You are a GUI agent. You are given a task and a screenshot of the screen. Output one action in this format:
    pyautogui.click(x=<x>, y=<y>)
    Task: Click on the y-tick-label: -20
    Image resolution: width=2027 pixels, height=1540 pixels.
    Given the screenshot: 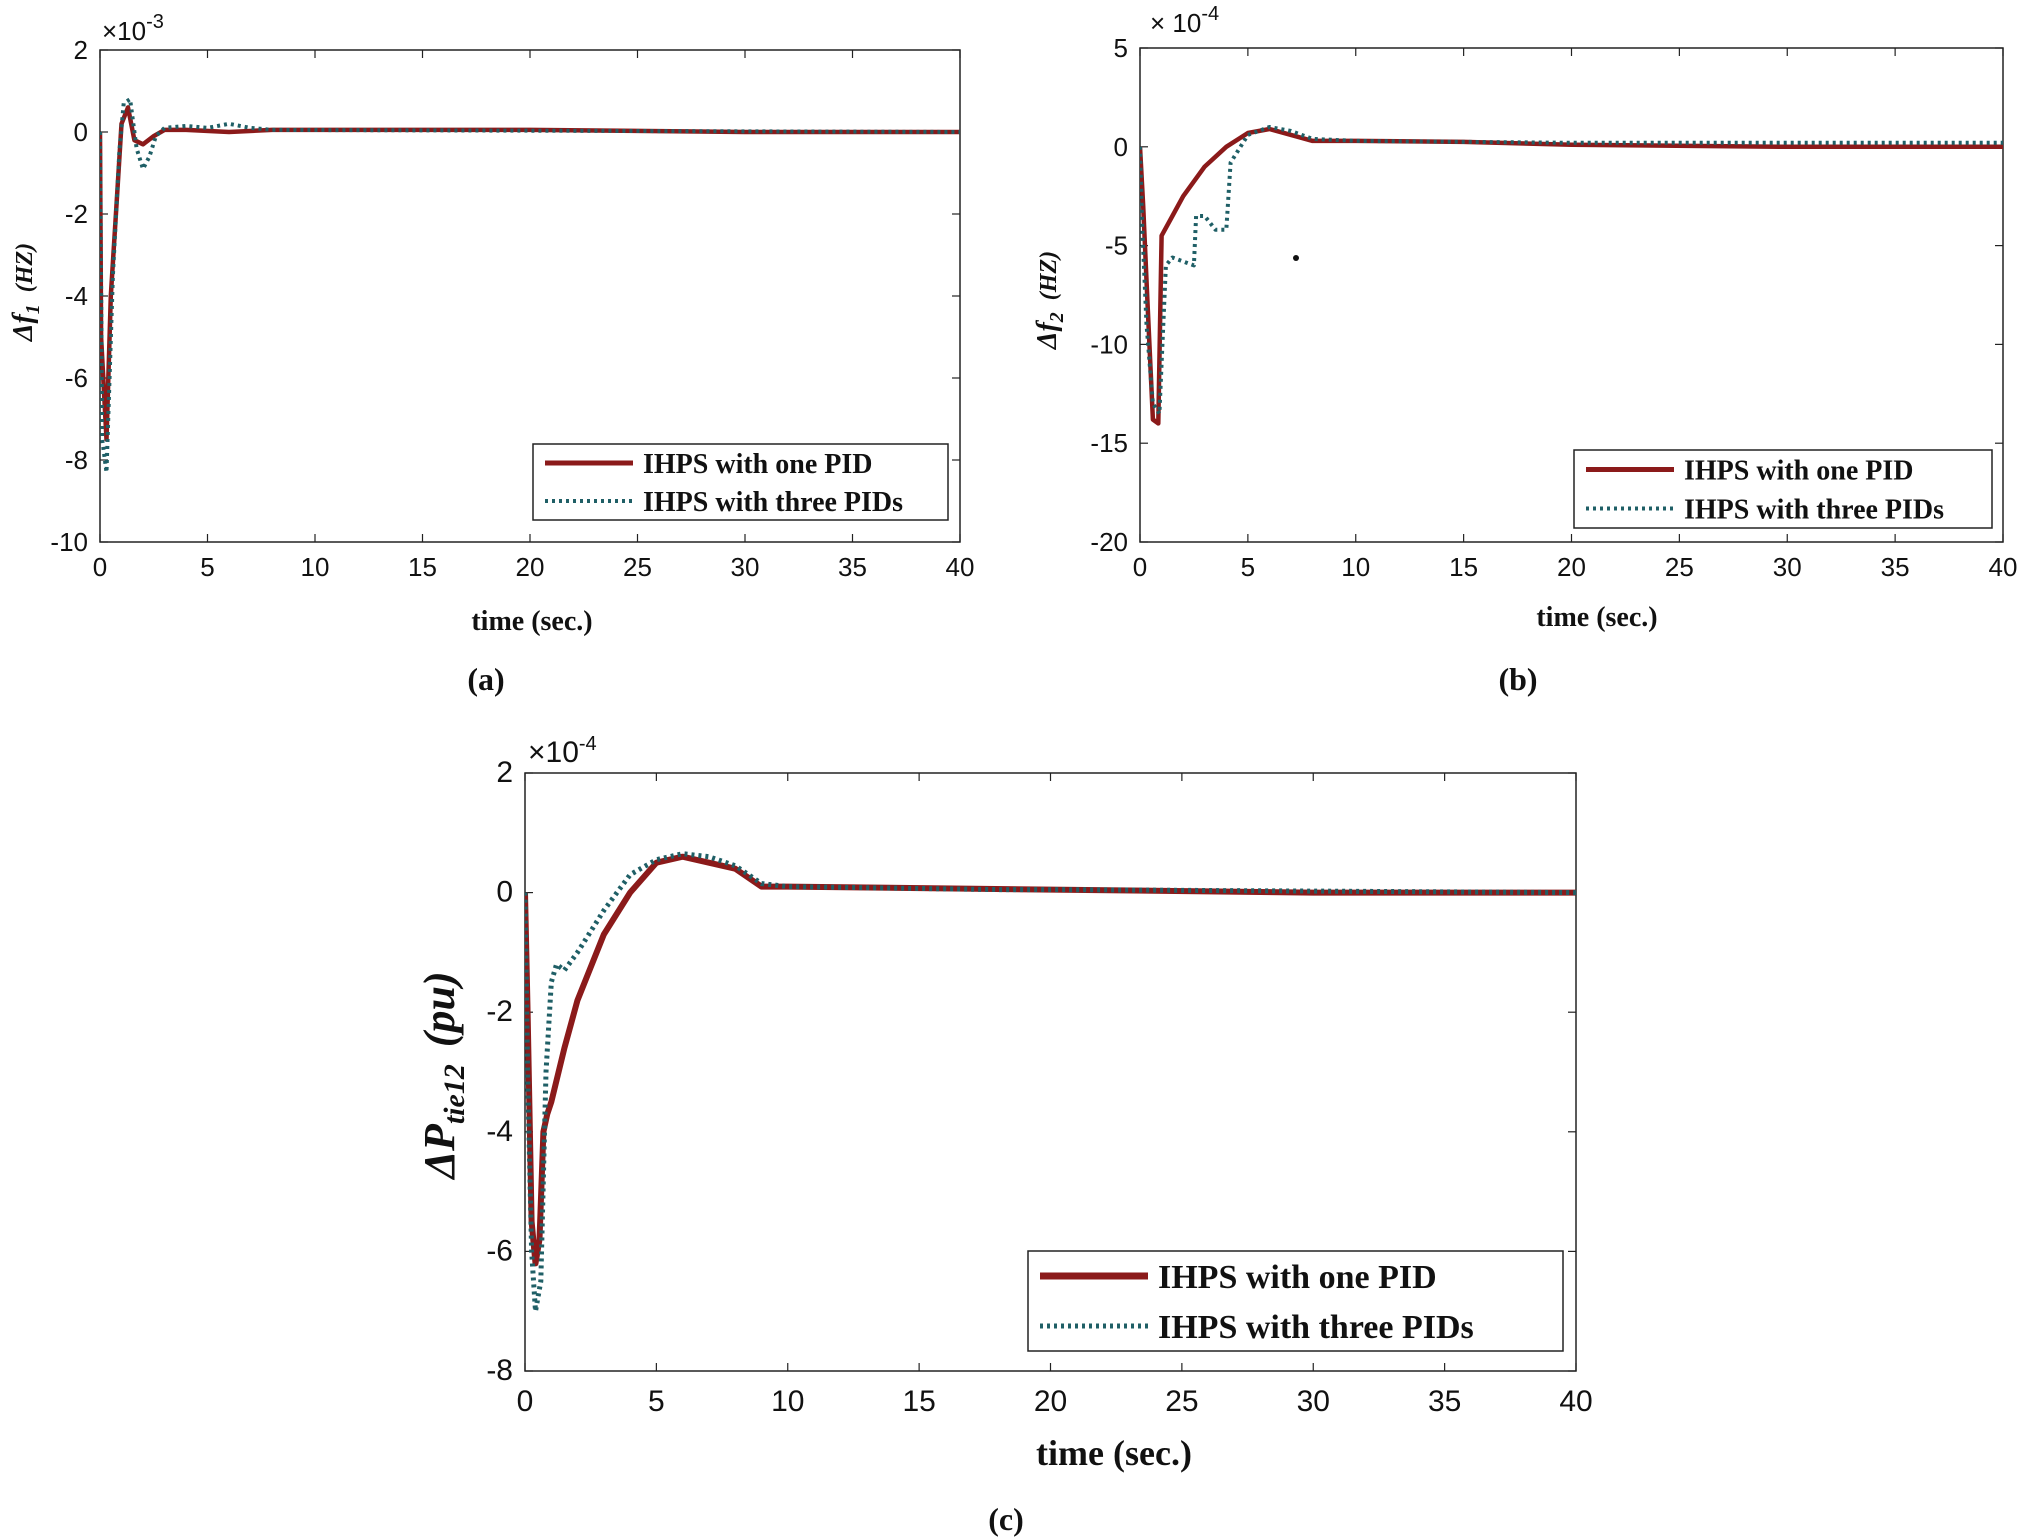 What is the action you would take?
    pyautogui.click(x=1109, y=542)
    